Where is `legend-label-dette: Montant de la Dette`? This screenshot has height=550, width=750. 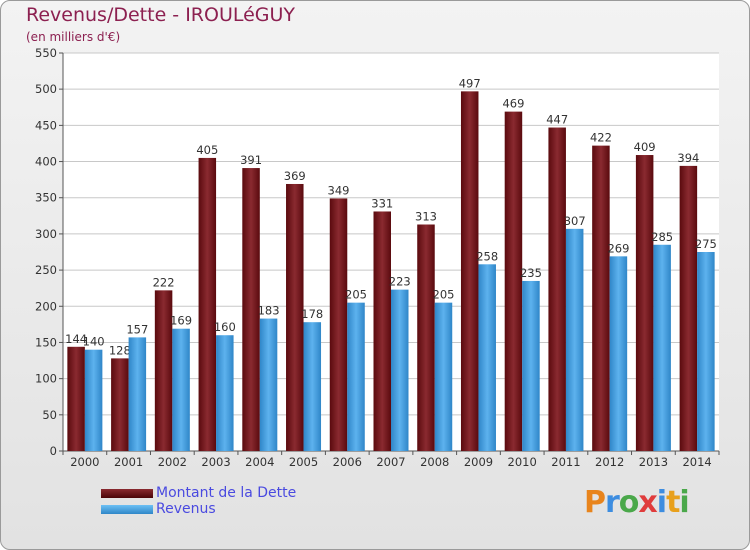 legend-label-dette: Montant de la Dette is located at coordinates (226, 493).